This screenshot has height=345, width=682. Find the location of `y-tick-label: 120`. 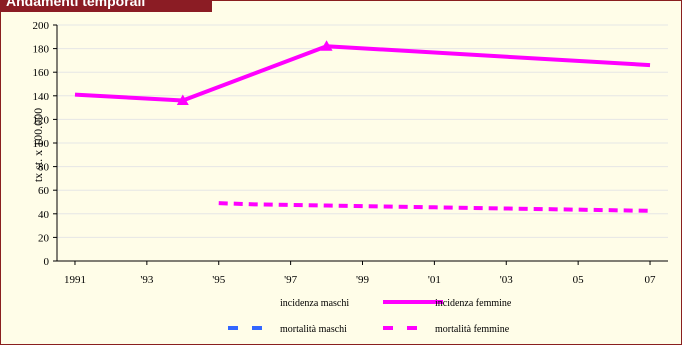

y-tick-label: 120 is located at coordinates (41, 120).